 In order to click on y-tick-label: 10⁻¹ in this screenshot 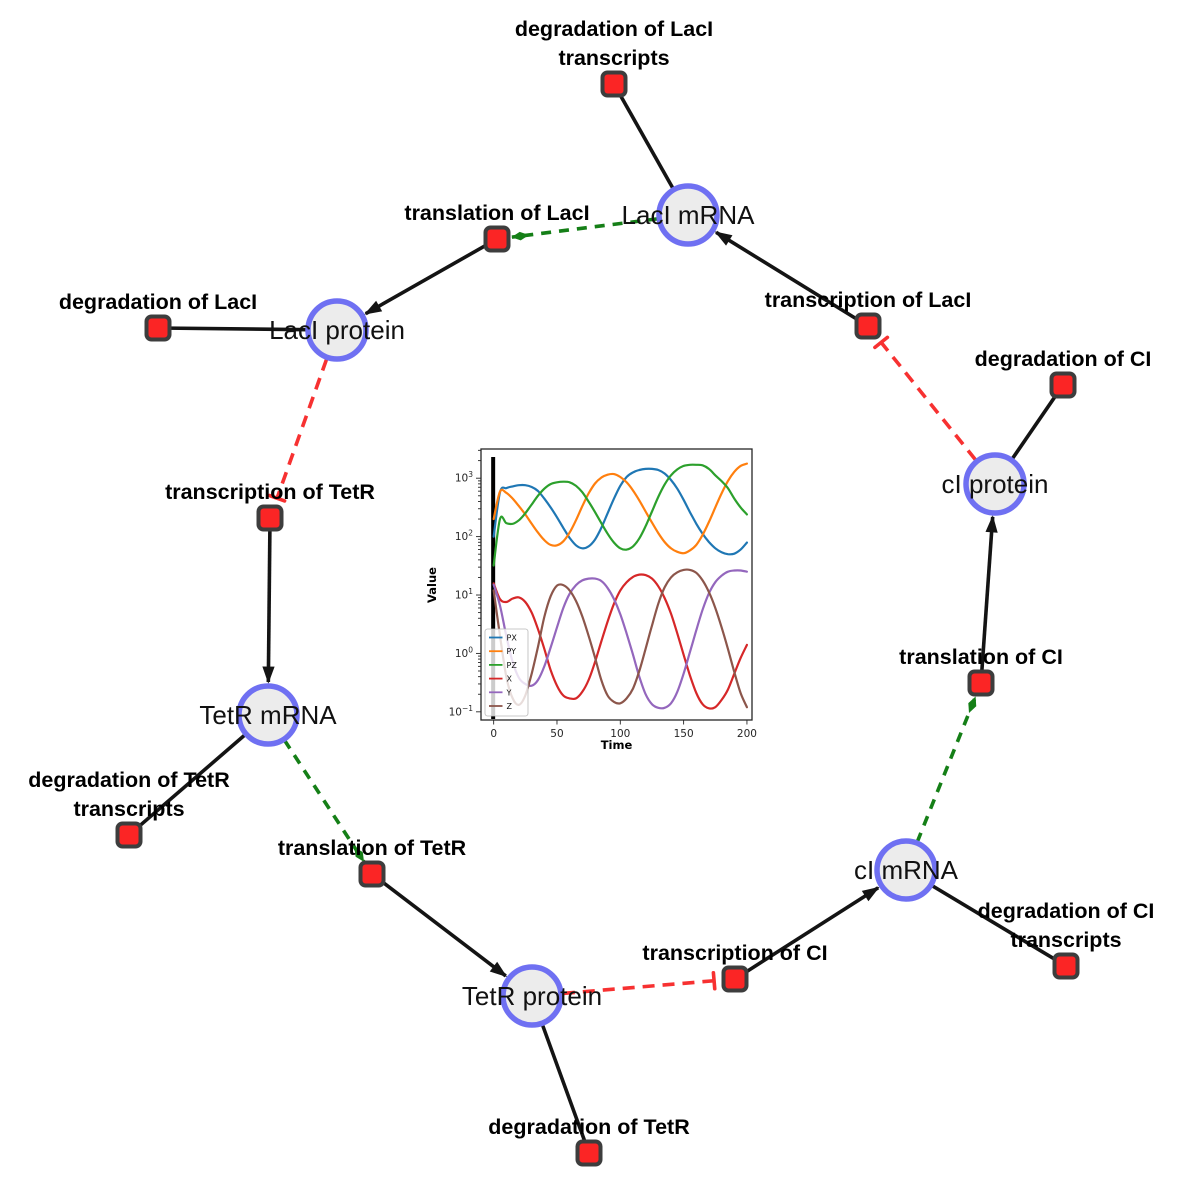, I will do `click(461, 711)`.